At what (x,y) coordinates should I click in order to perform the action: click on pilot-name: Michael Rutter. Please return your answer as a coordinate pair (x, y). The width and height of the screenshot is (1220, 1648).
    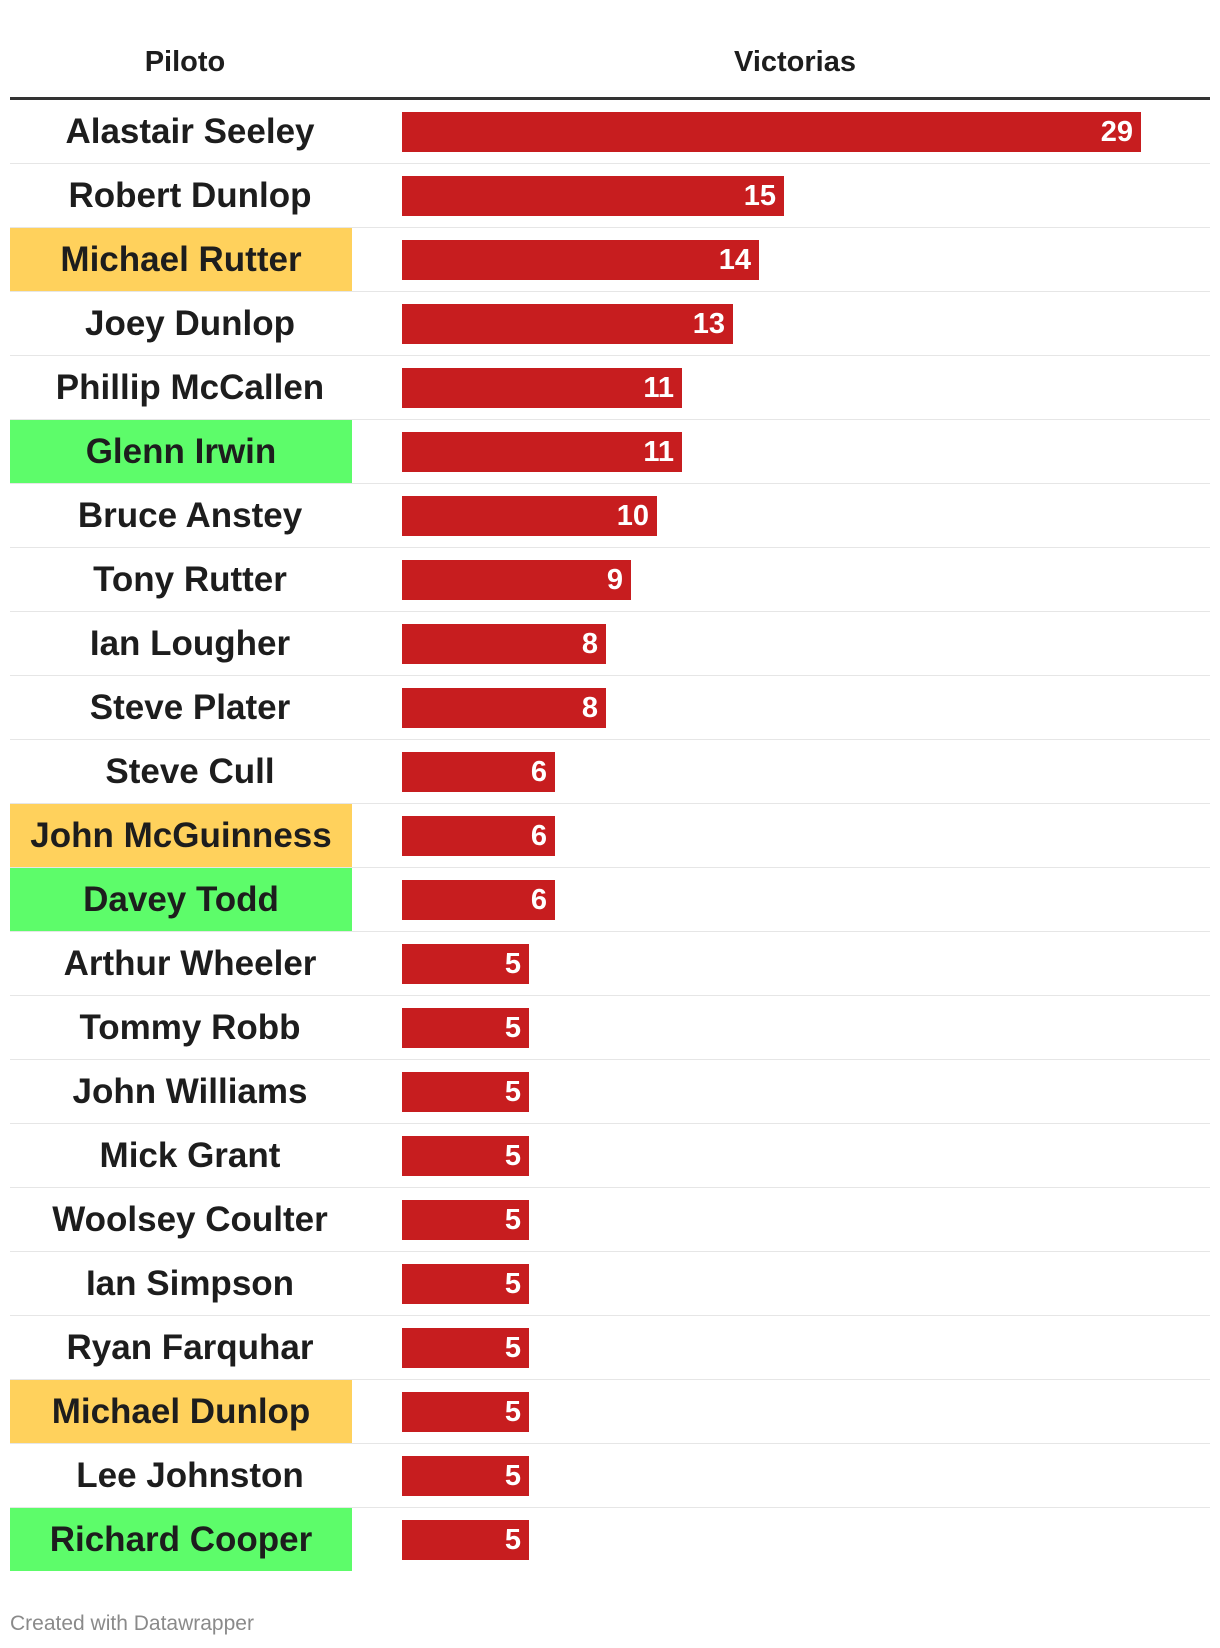
    Looking at the image, I should click on (181, 259).